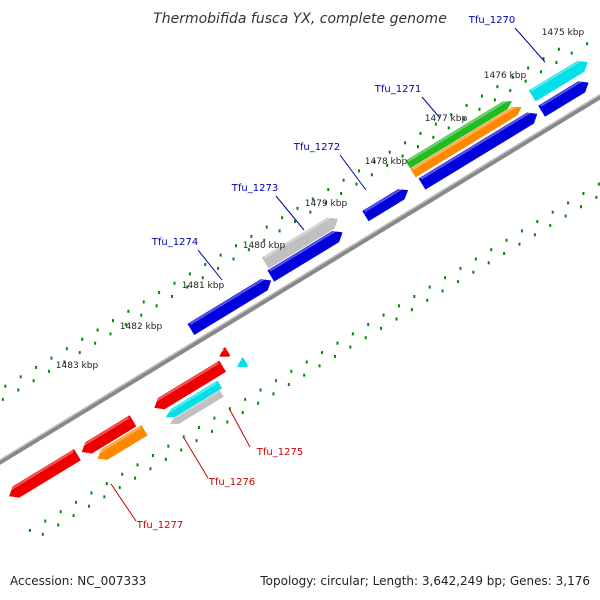 This screenshot has width=600, height=600. What do you see at coordinates (316, 147) in the screenshot?
I see `gene-label: Tfu_1272` at bounding box center [316, 147].